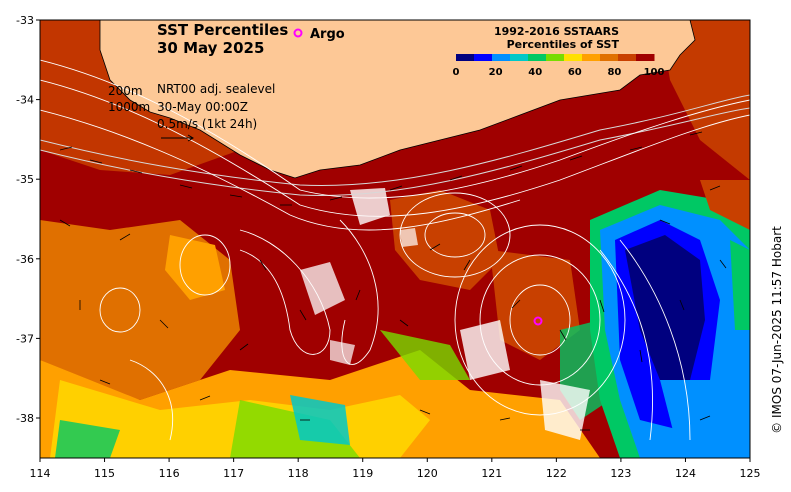  What do you see at coordinates (556, 473) in the screenshot?
I see `x-tick-label: 122` at bounding box center [556, 473].